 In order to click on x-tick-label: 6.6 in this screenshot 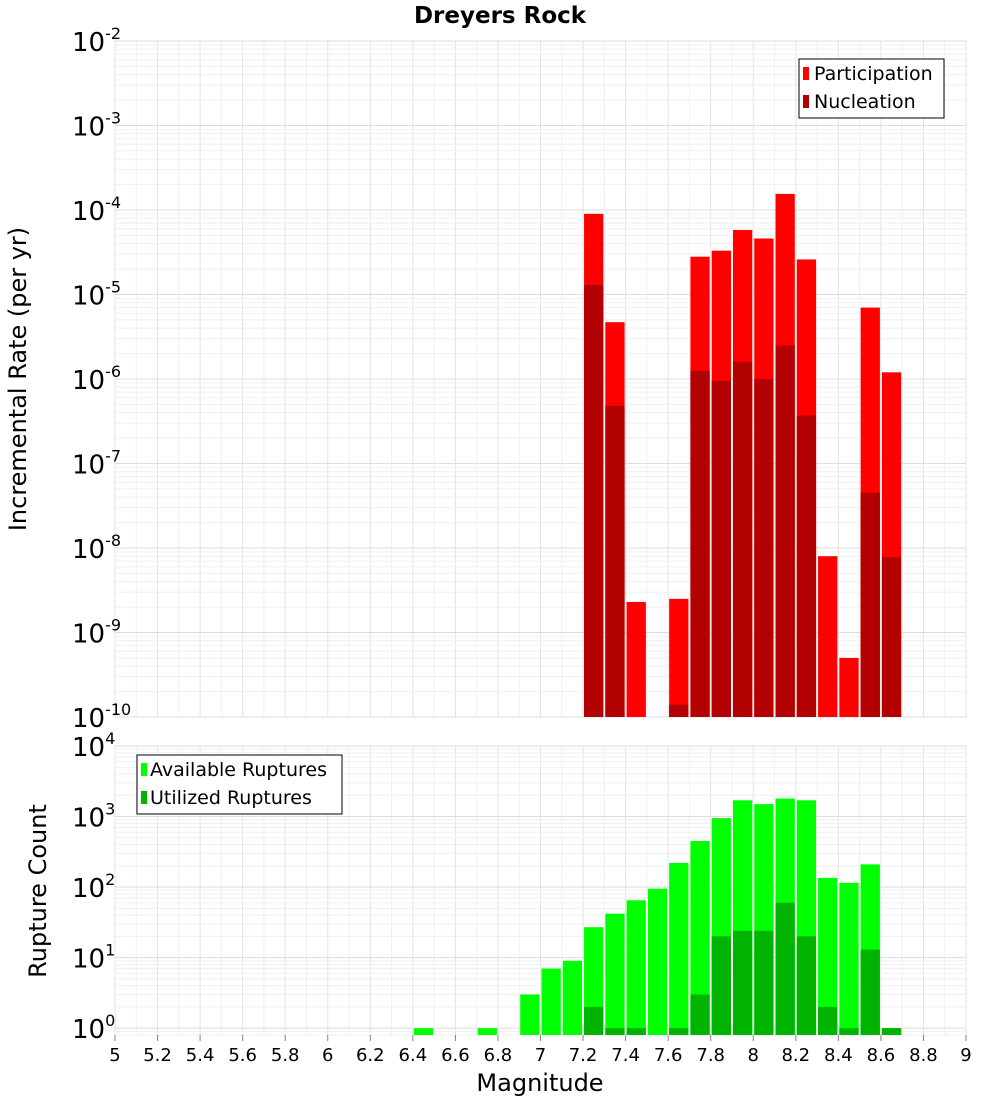, I will do `click(455, 1055)`.